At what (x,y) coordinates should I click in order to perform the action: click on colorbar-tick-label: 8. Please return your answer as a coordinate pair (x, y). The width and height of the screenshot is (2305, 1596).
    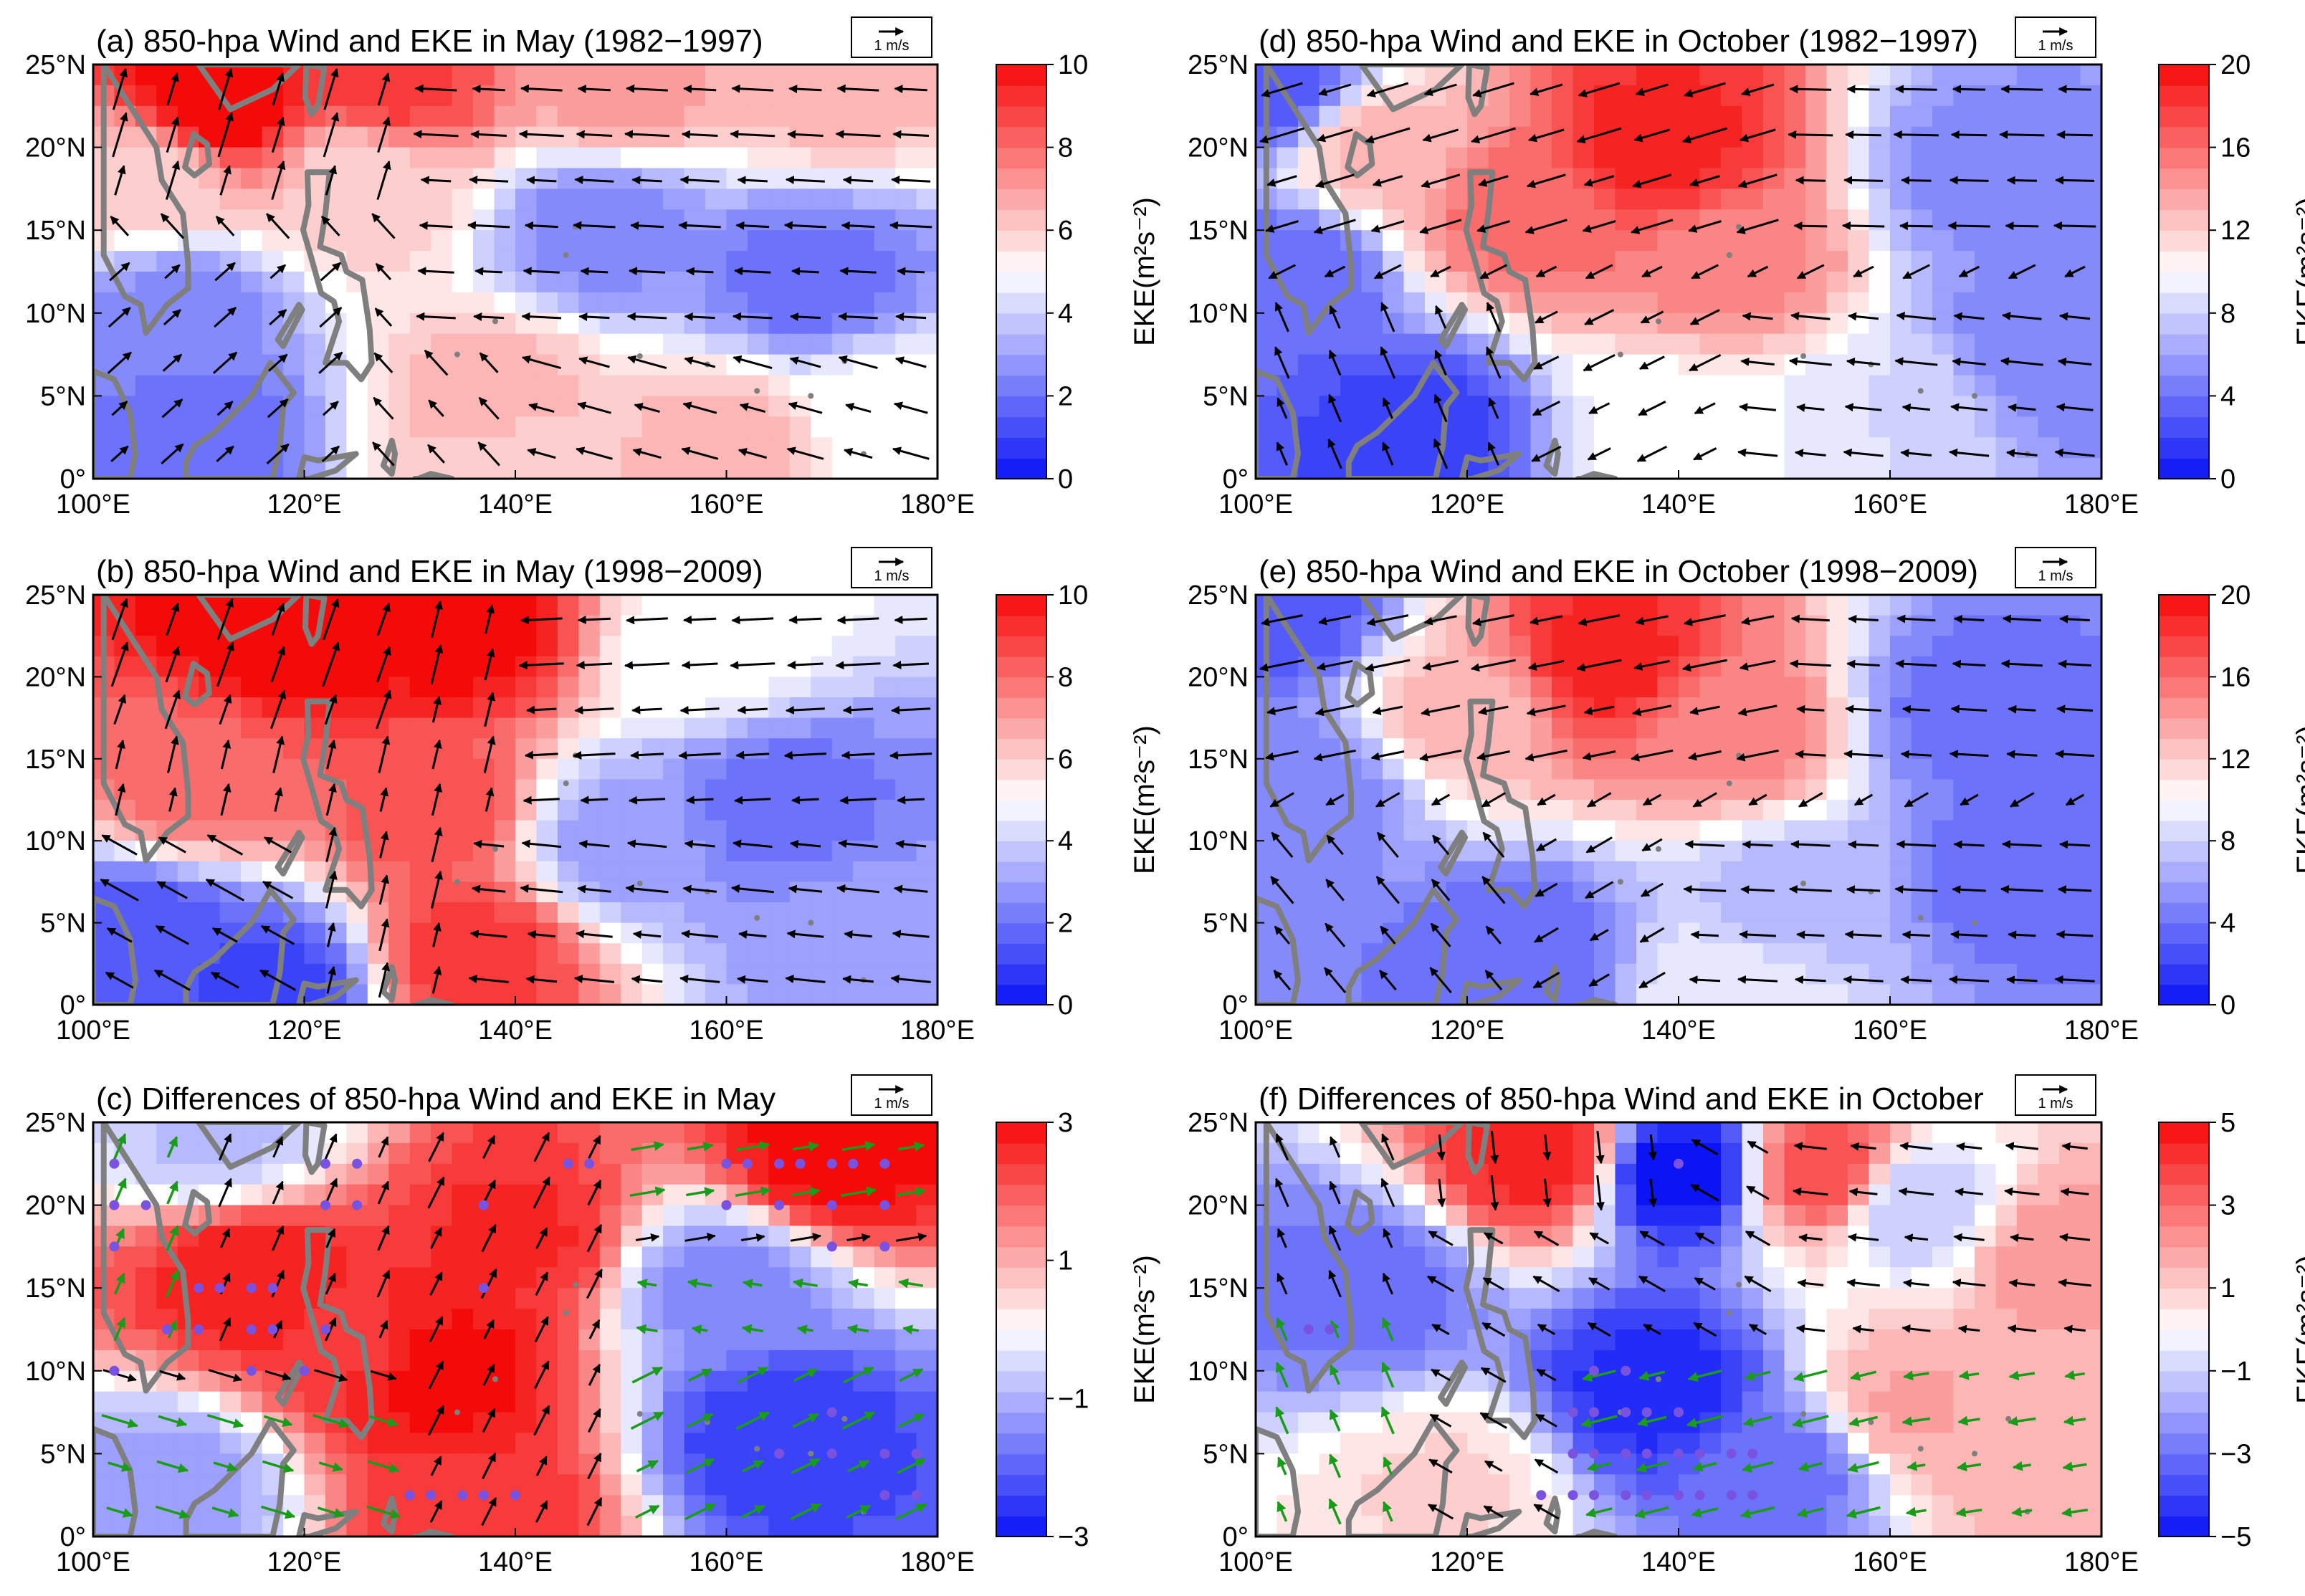
    Looking at the image, I should click on (1065, 148).